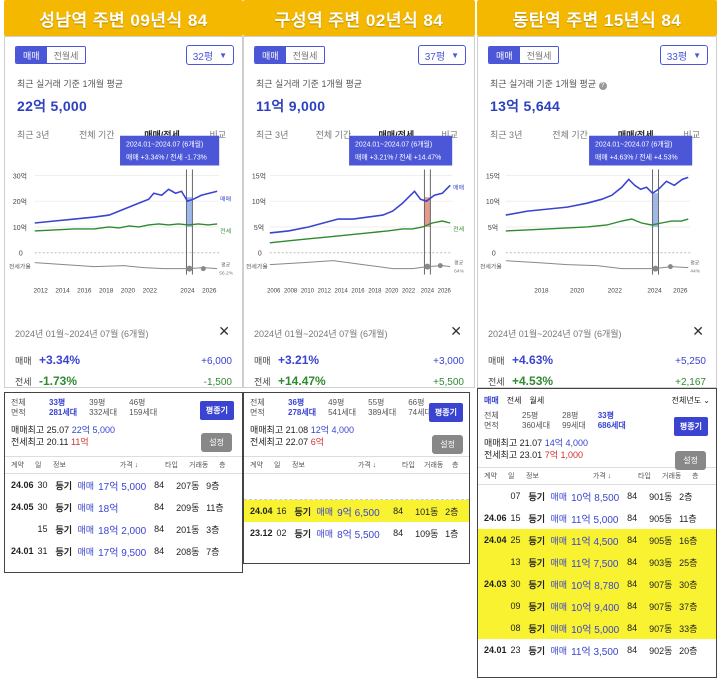 The width and height of the screenshot is (722, 686). I want to click on floor: 9층, so click(213, 485).